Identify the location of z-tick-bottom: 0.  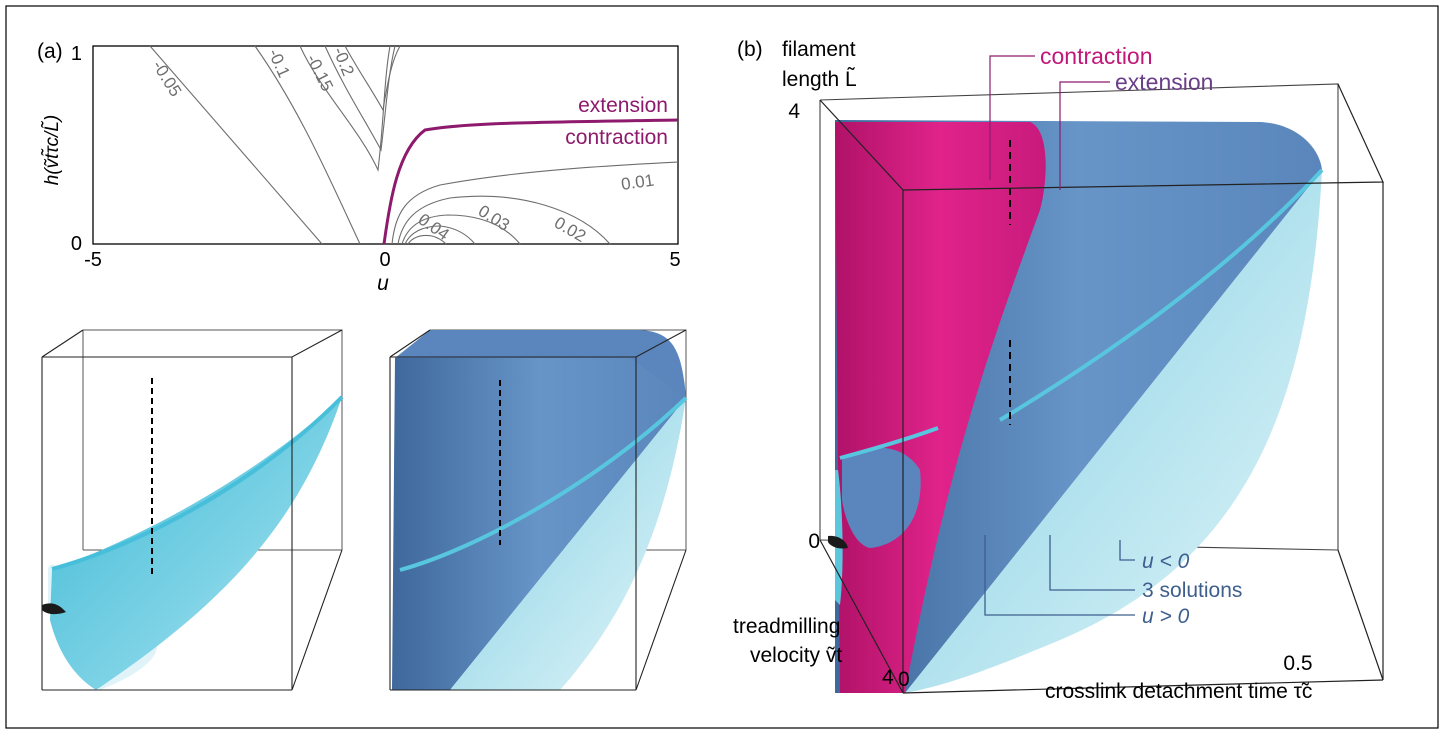
(814, 541).